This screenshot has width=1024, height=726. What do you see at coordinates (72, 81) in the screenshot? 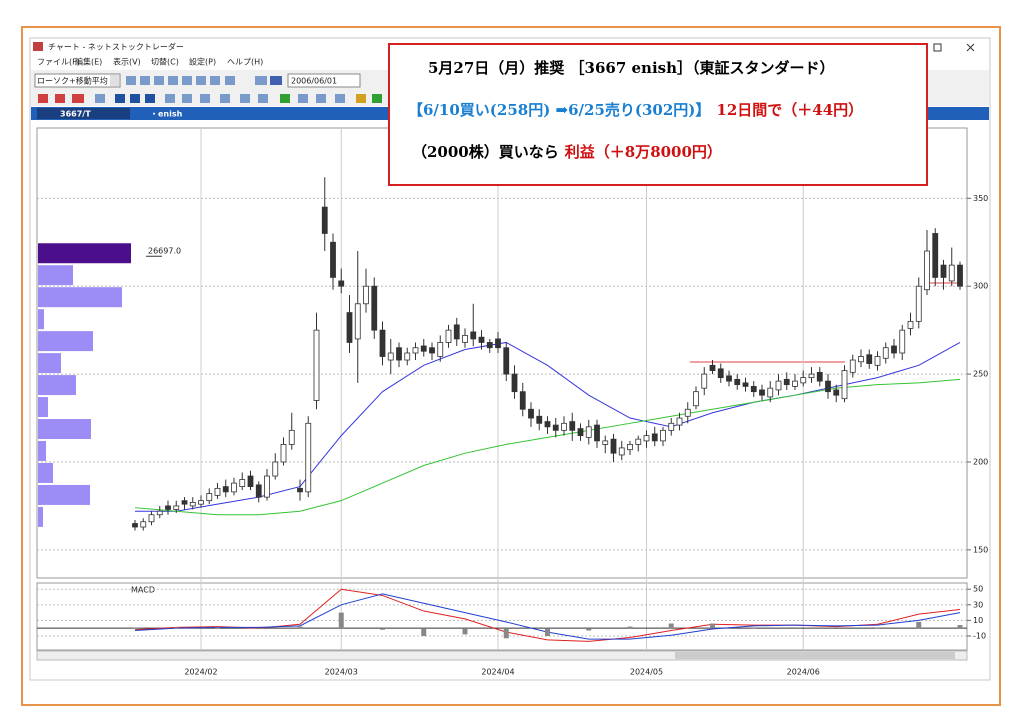
I see `chart-type: ローソク+移動平均` at bounding box center [72, 81].